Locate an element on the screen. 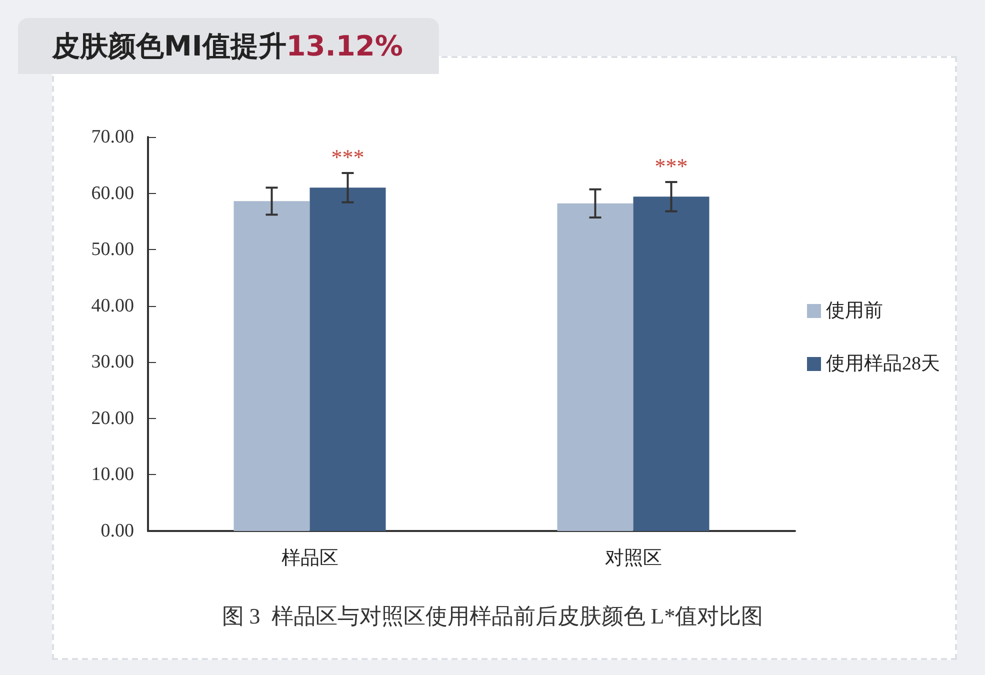 Image resolution: width=985 pixels, height=675 pixels. y-tick-label: 70.00 is located at coordinates (112, 137).